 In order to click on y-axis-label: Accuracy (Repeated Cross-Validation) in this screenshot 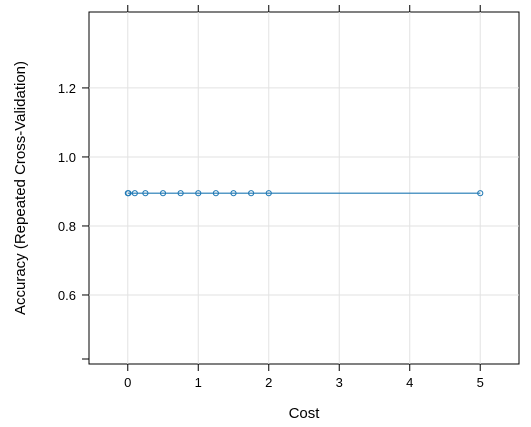, I will do `click(20, 188)`.